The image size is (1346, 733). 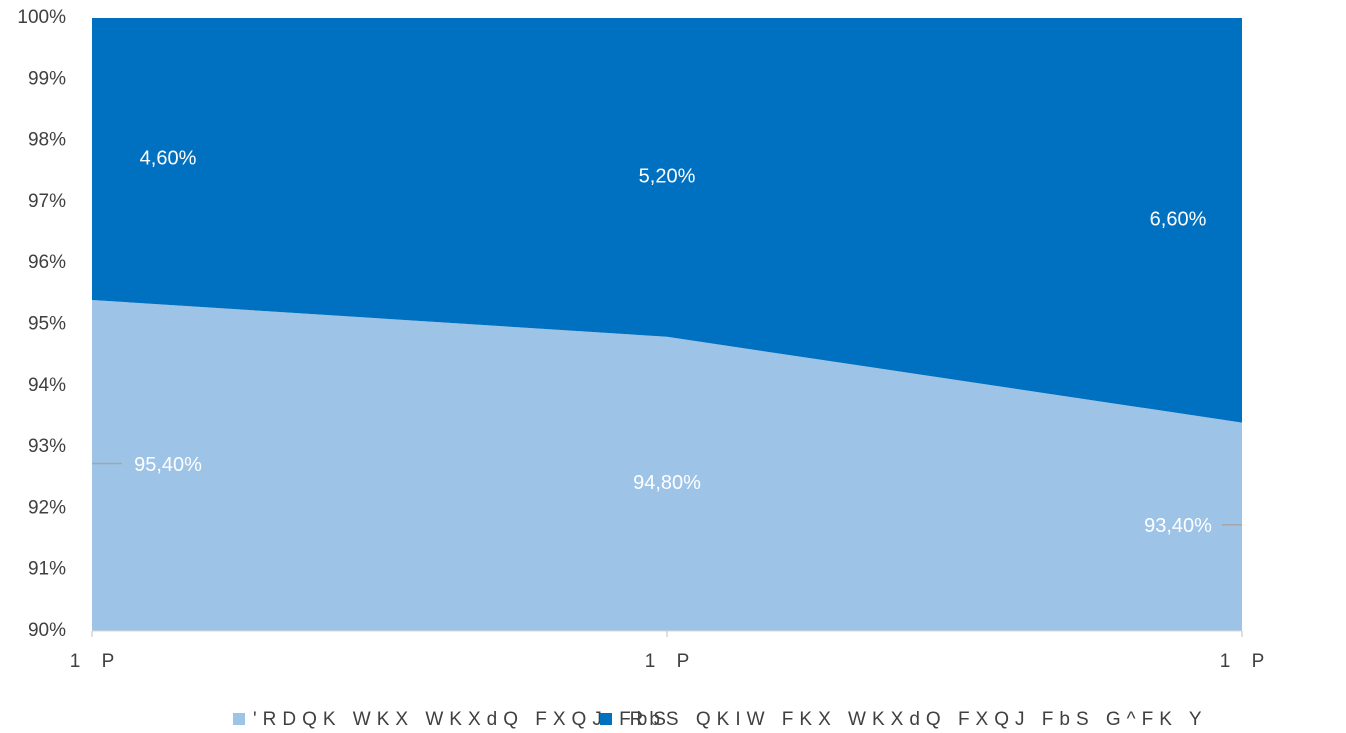 I want to click on data-label: 6,60%, so click(x=1178, y=220).